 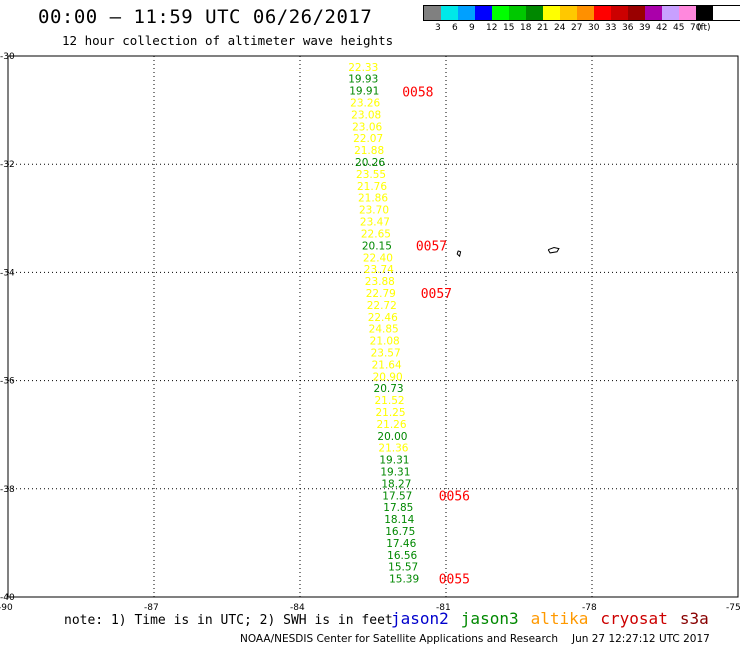 I want to click on legend-label: 70, so click(x=696, y=28).